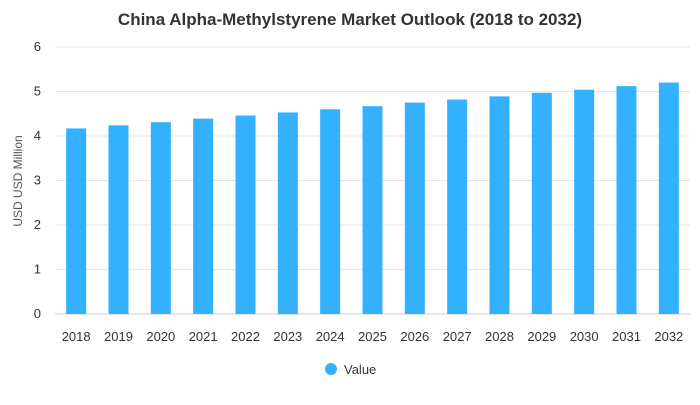 The width and height of the screenshot is (700, 405). What do you see at coordinates (584, 201) in the screenshot?
I see `bar-2030` at bounding box center [584, 201].